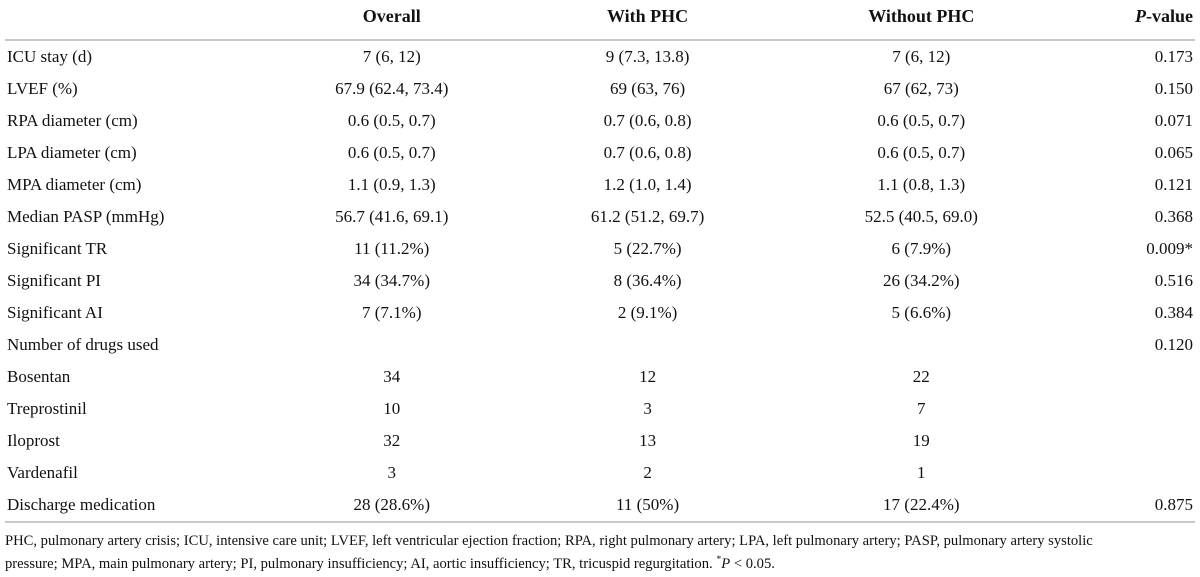 This screenshot has height=577, width=1200. I want to click on p-value-cell: 0.150, so click(1173, 88).